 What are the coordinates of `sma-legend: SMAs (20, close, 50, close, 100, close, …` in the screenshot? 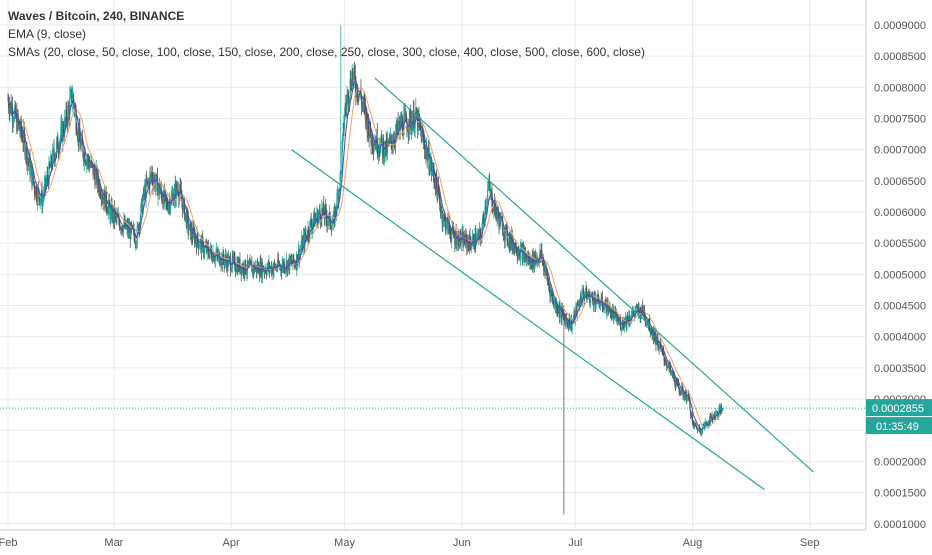 It's located at (327, 52).